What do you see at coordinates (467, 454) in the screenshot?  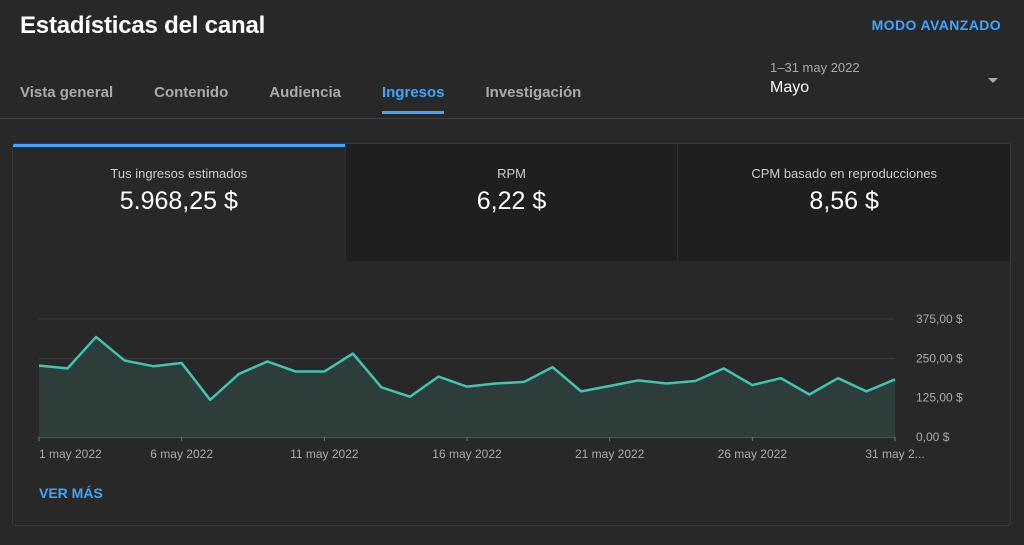 I see `x-tick-label: 16 may 2022` at bounding box center [467, 454].